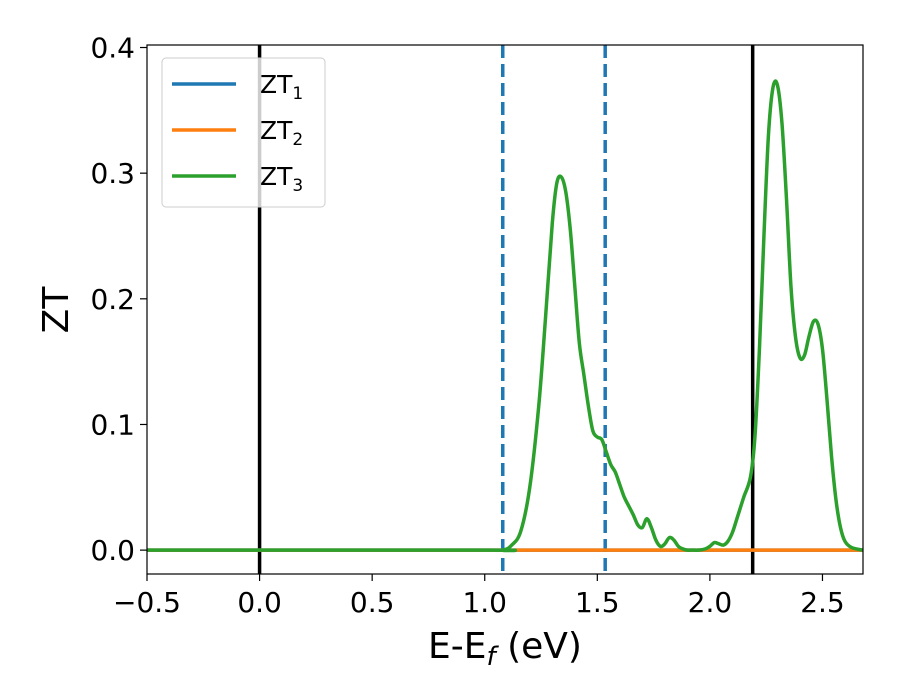 Image resolution: width=900 pixels, height=700 pixels. What do you see at coordinates (112, 424) in the screenshot?
I see `y-tick-label: 0.1` at bounding box center [112, 424].